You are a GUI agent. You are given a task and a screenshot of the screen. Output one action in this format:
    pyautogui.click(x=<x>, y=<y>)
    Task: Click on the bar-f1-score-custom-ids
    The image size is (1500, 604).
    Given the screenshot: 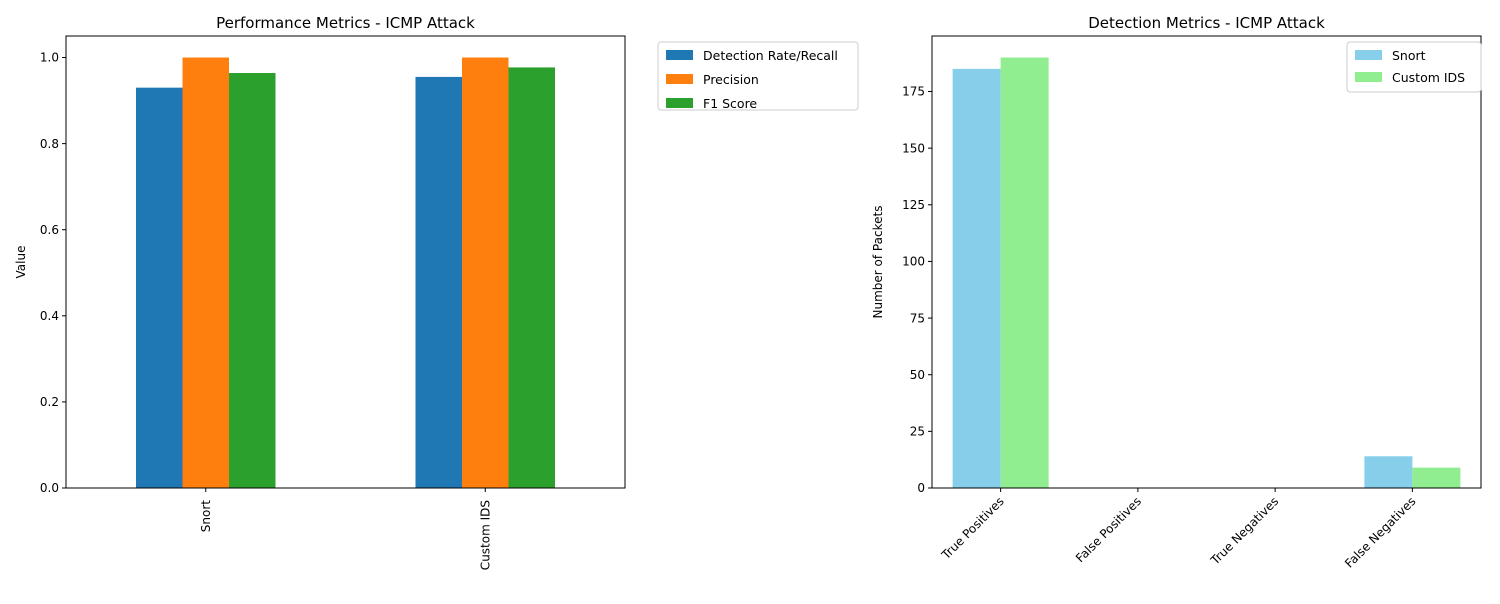 What is the action you would take?
    pyautogui.click(x=531, y=278)
    